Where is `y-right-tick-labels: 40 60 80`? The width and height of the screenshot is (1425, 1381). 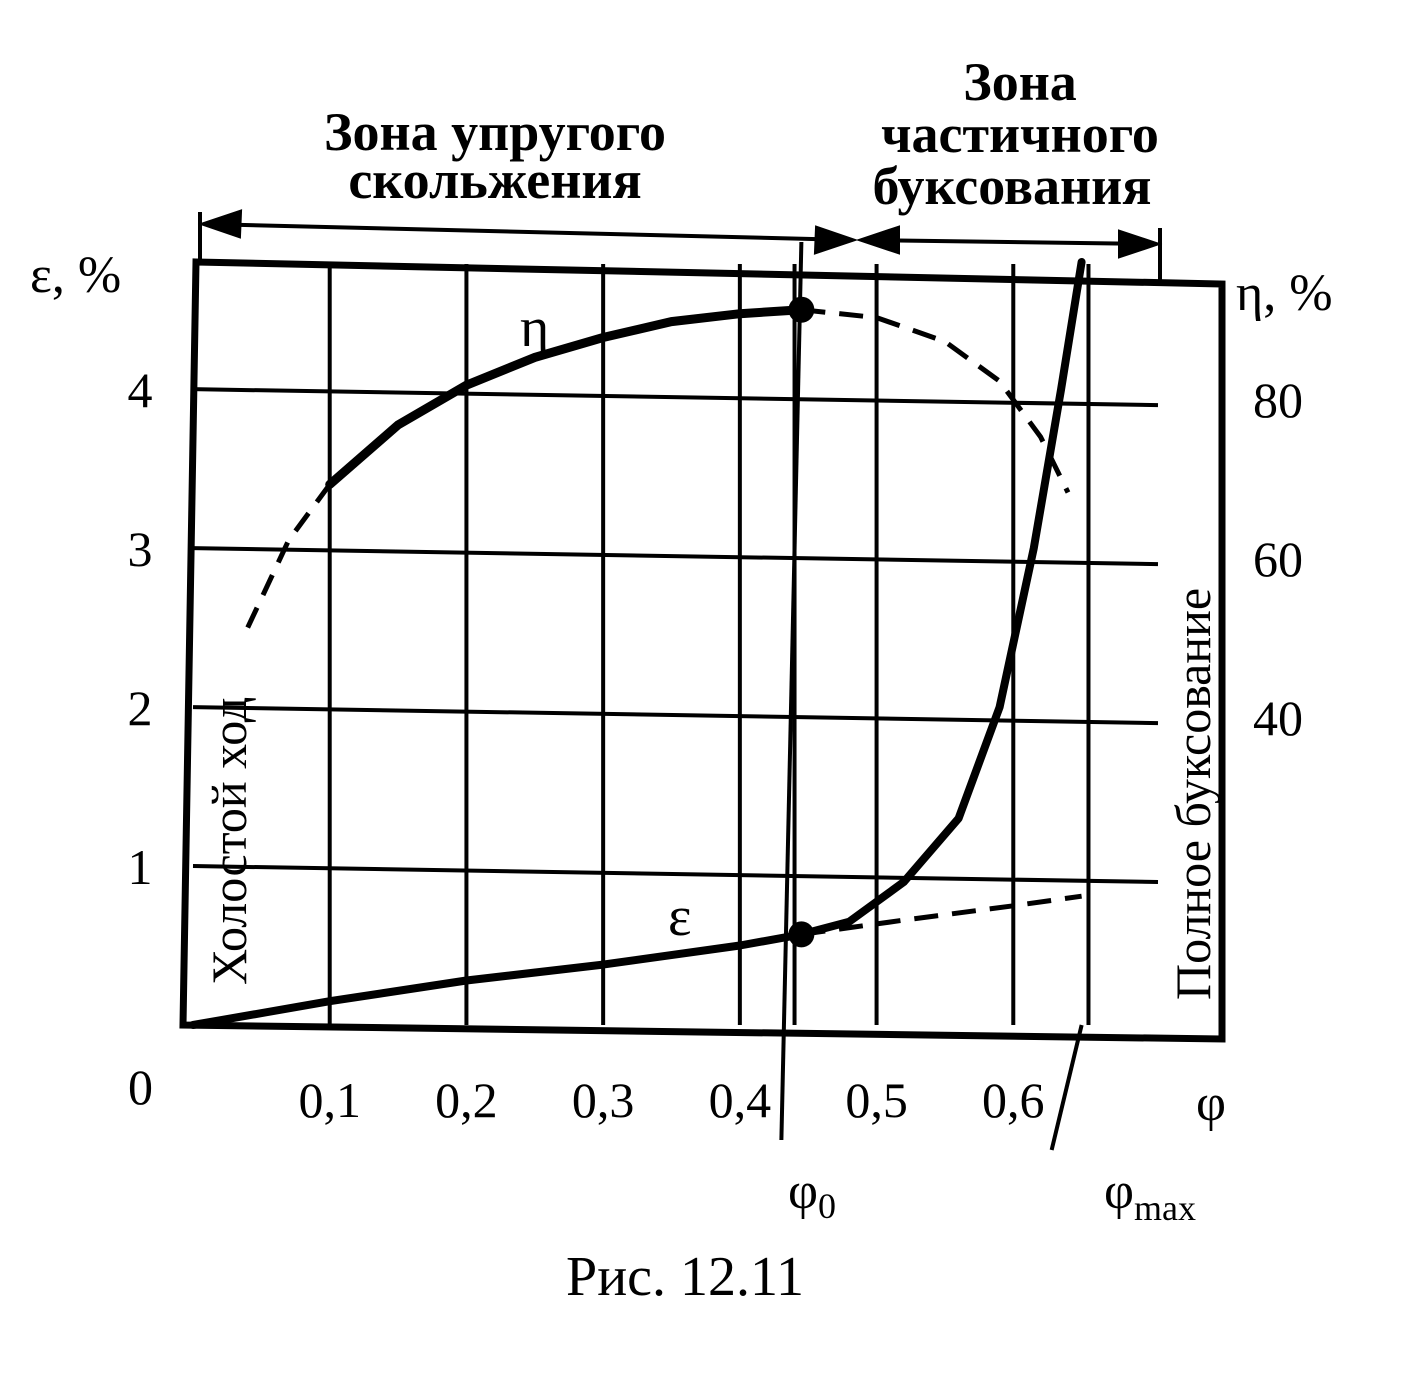
y-right-tick-labels: 40 60 80 is located at coordinates (1278, 559).